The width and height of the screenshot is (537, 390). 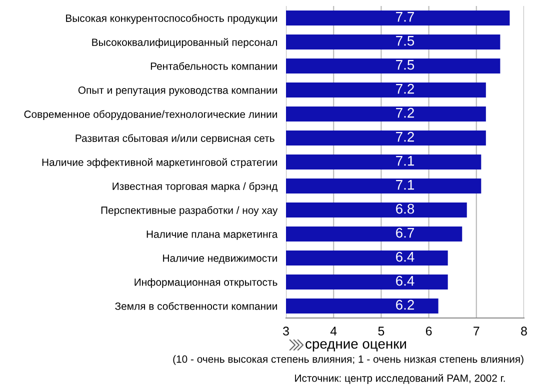 I want to click on x-tick-label: 5, so click(x=381, y=331).